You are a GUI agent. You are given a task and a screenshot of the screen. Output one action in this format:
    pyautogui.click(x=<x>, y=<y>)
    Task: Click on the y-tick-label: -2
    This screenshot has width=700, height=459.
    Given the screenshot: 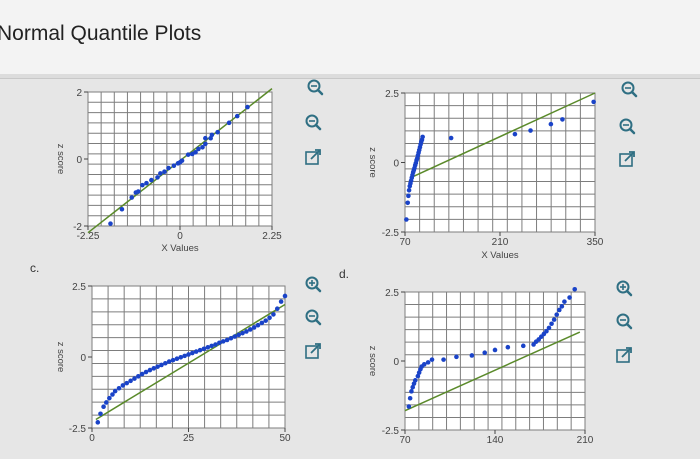 What is the action you would take?
    pyautogui.click(x=77, y=227)
    